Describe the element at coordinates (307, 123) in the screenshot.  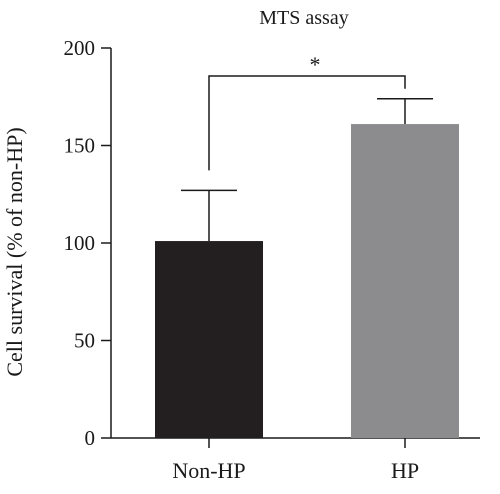
I see `significance-bracket` at that location.